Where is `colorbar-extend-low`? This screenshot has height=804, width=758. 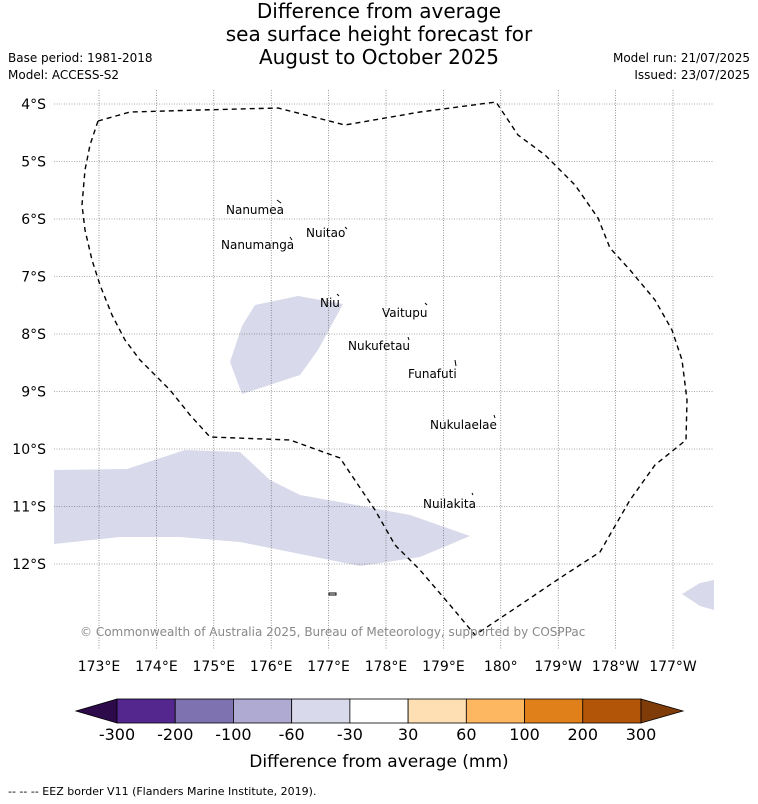 colorbar-extend-low is located at coordinates (96, 711).